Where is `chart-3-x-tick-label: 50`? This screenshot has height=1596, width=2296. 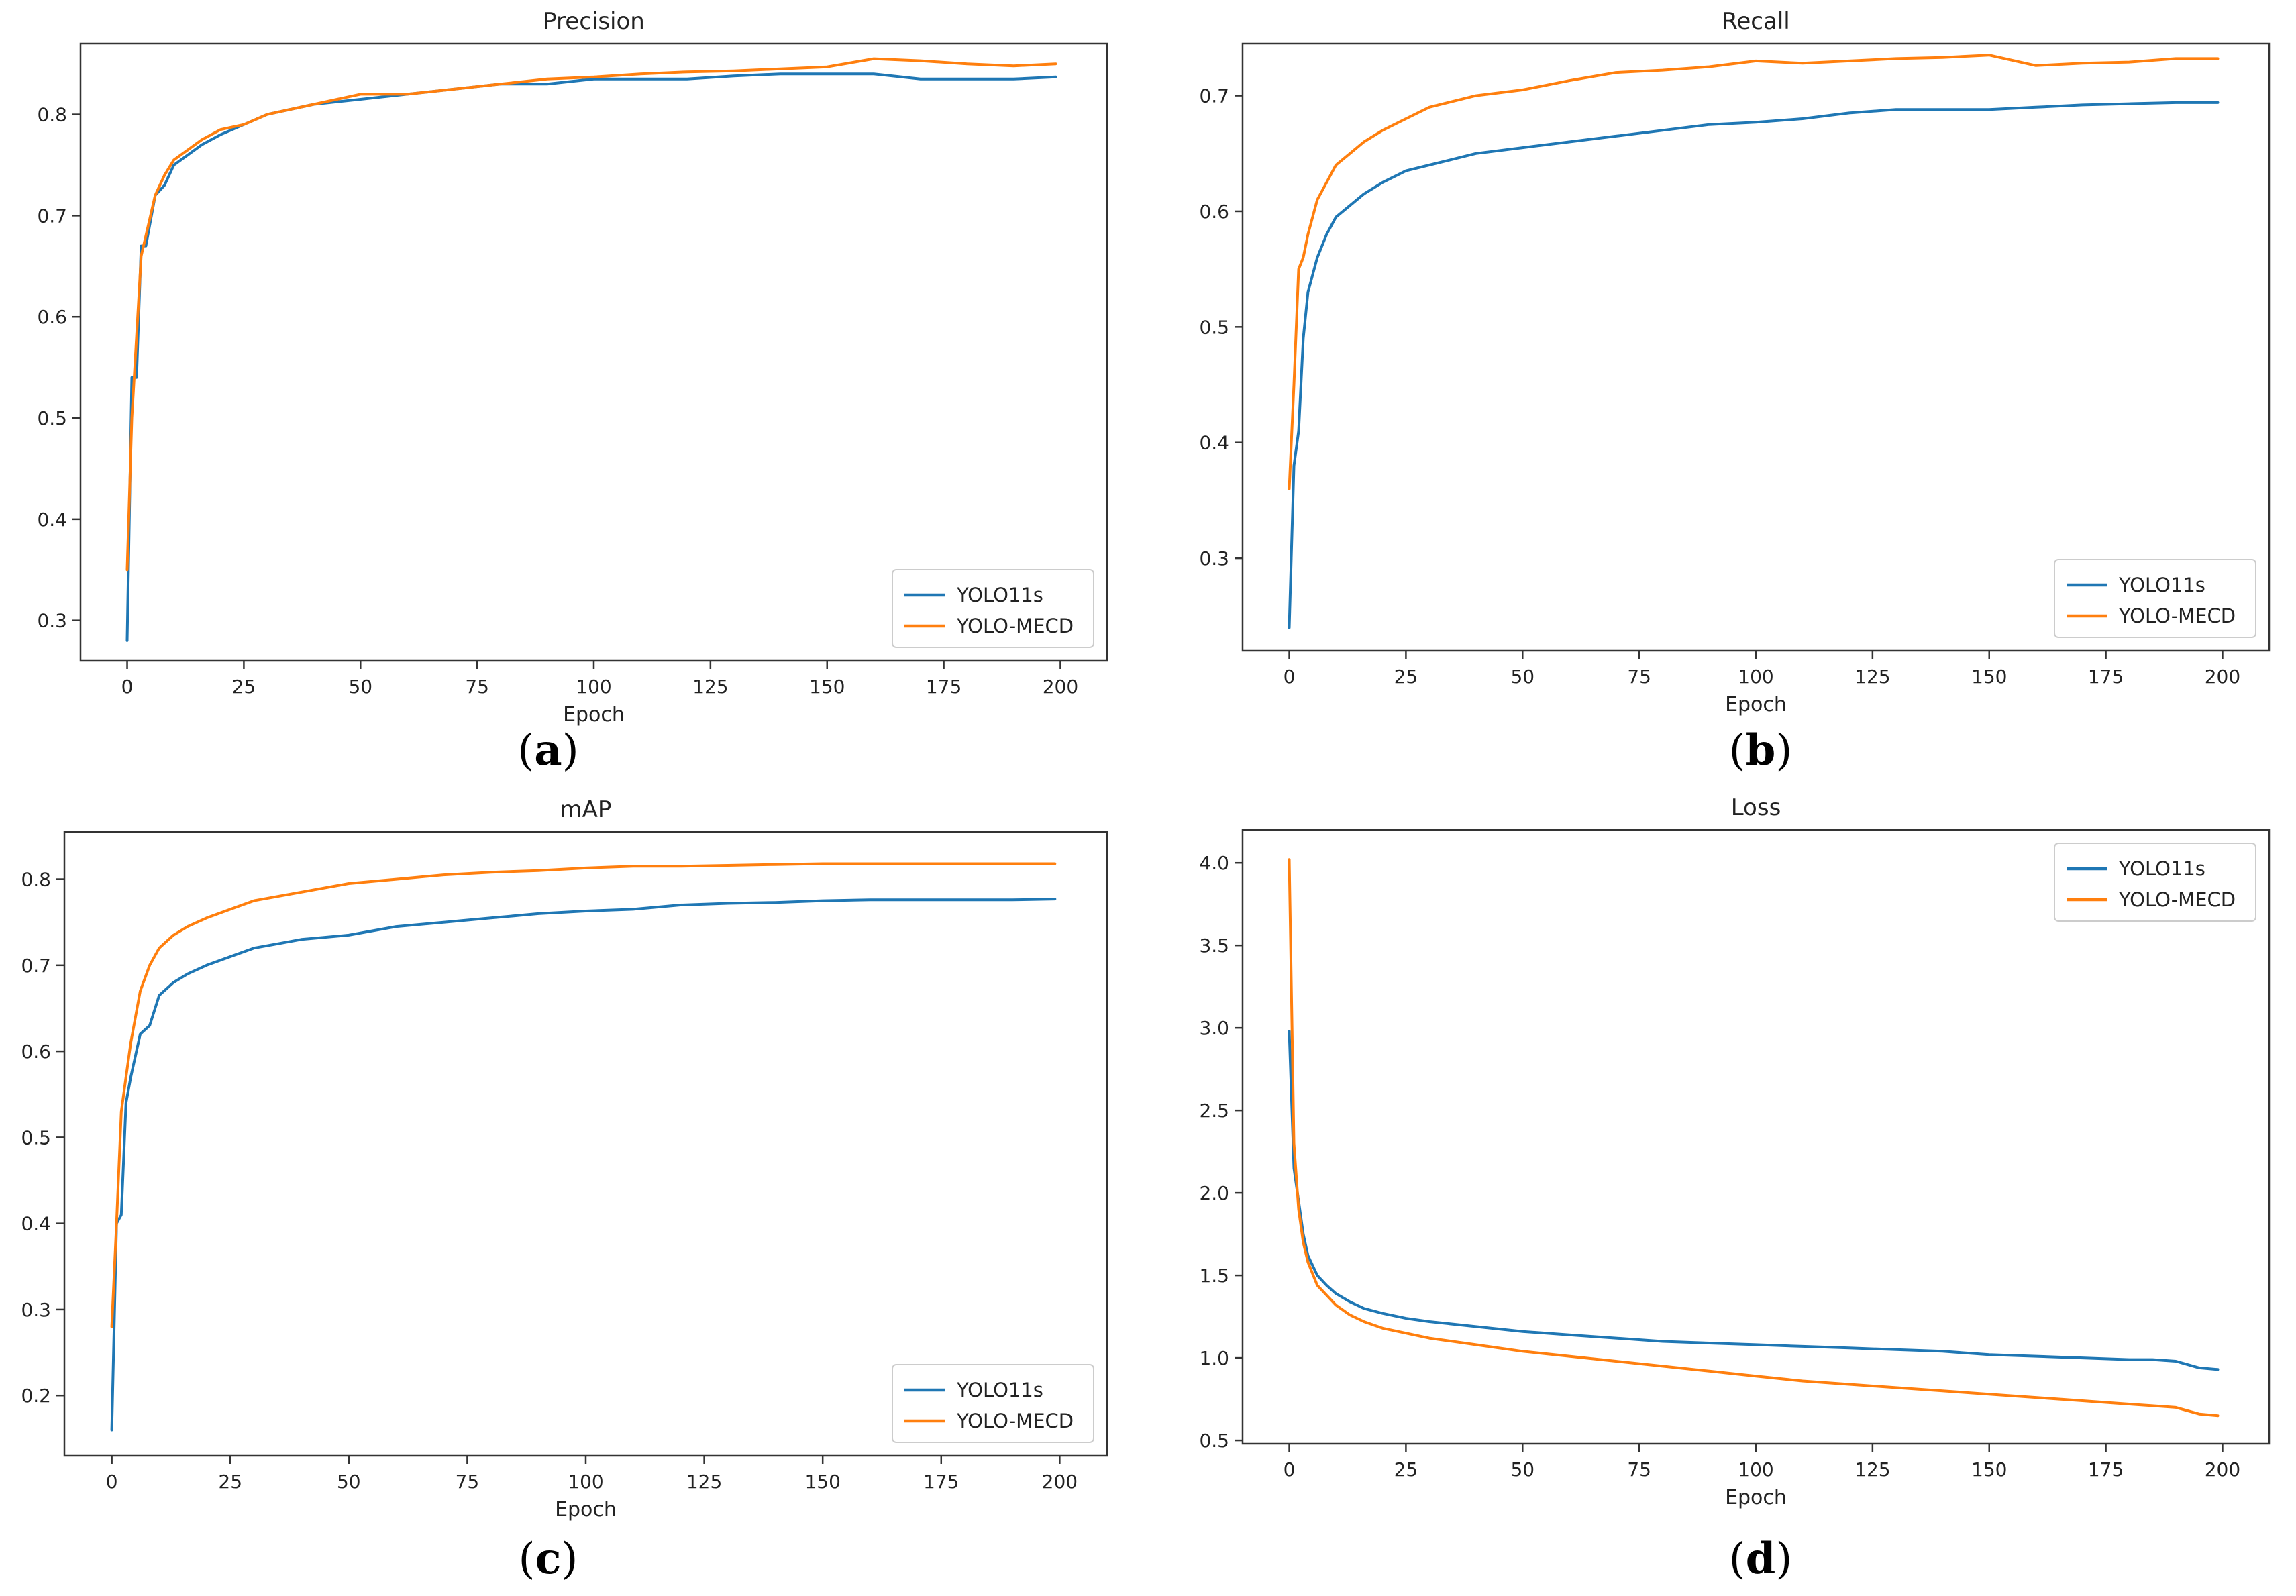
chart-3-x-tick-label: 50 is located at coordinates (349, 1482).